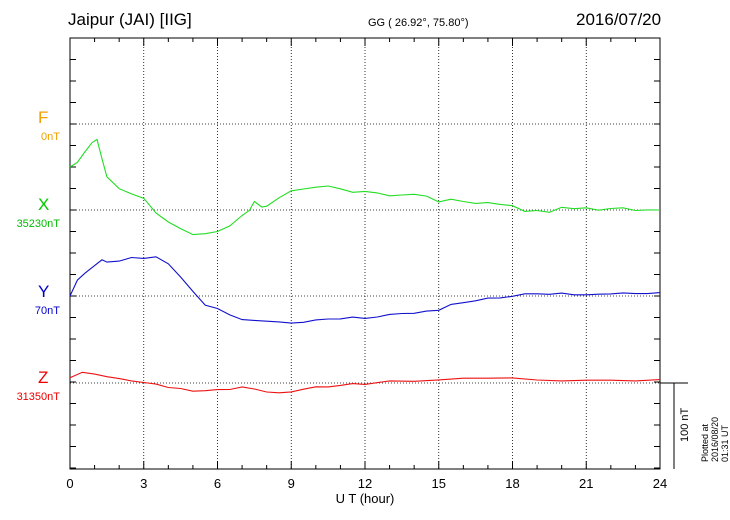 This screenshot has width=730, height=520. What do you see at coordinates (365, 382) in the screenshot?
I see `series-line-z` at bounding box center [365, 382].